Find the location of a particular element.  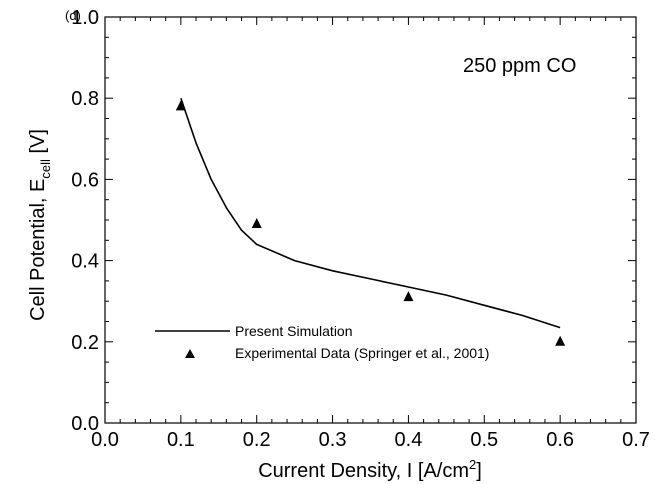

x-tick-label: 0.2 is located at coordinates (257, 440).